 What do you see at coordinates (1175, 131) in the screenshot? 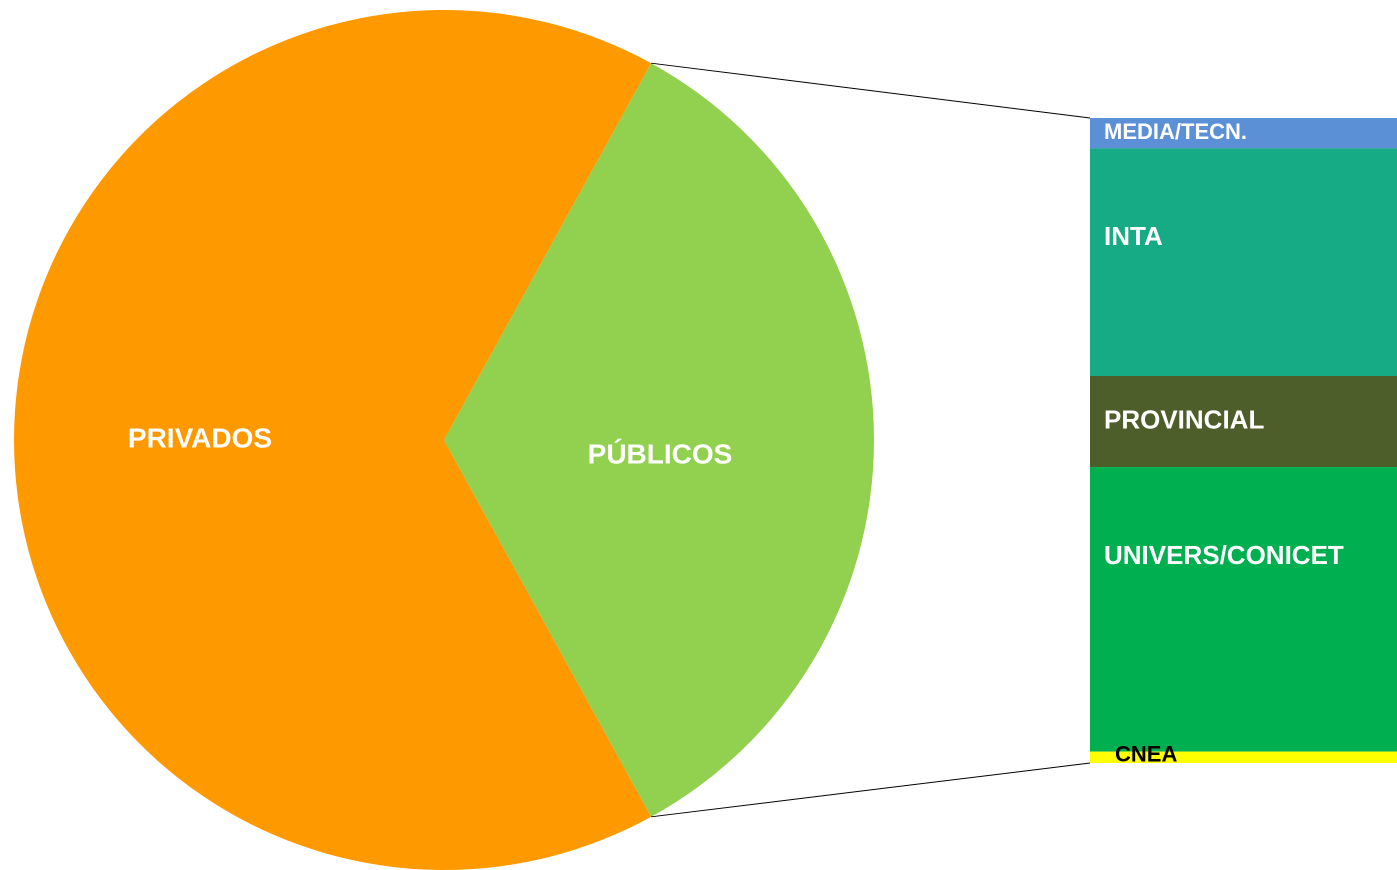
I see `bar-label: MEDIA/TECN.` at bounding box center [1175, 131].